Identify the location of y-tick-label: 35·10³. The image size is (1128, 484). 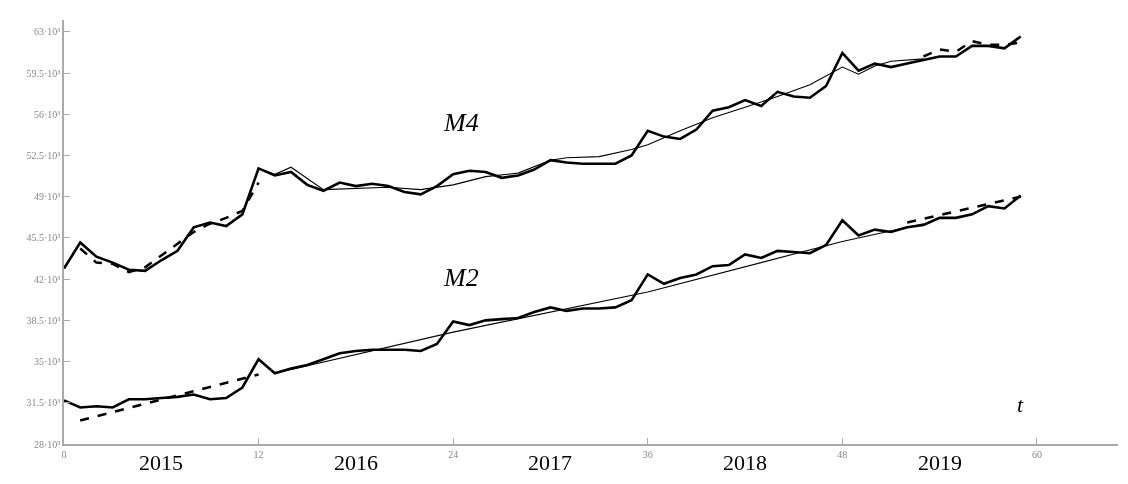
(47, 362).